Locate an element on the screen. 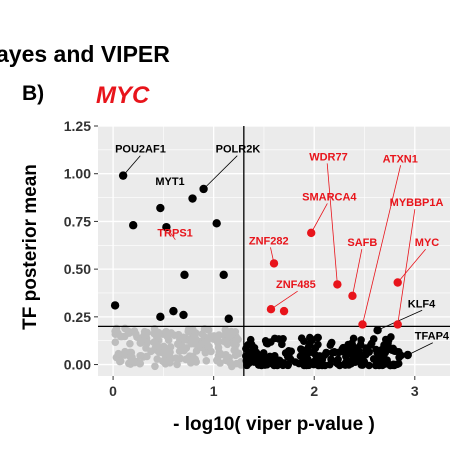  leader-wdr77 is located at coordinates (332, 224).